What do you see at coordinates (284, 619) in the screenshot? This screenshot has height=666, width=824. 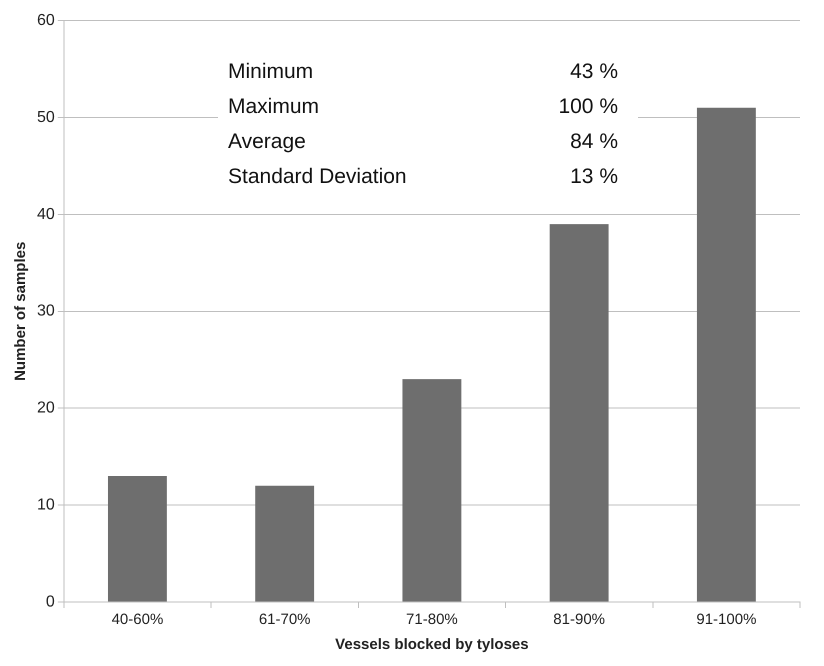 I see `x-tick-label: 61-70%` at bounding box center [284, 619].